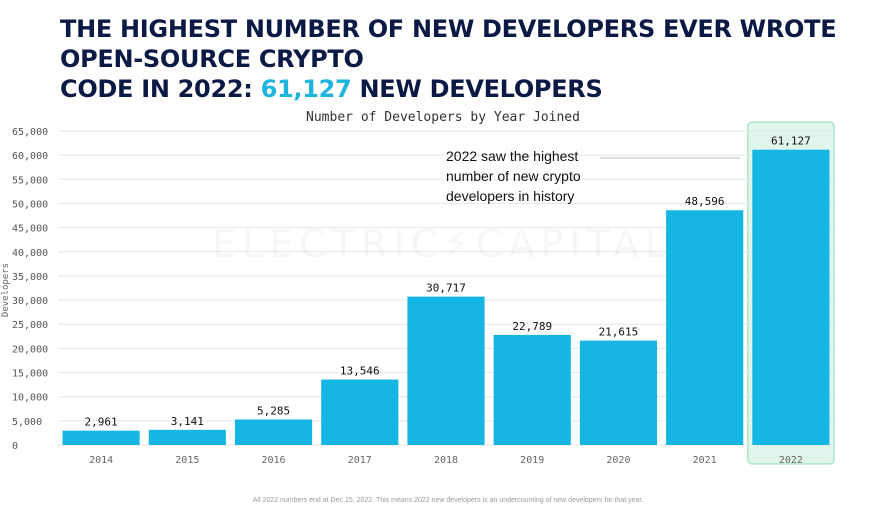 The height and width of the screenshot is (518, 896). Describe the element at coordinates (705, 460) in the screenshot. I see `x-tick-label-2021: 2021` at that location.